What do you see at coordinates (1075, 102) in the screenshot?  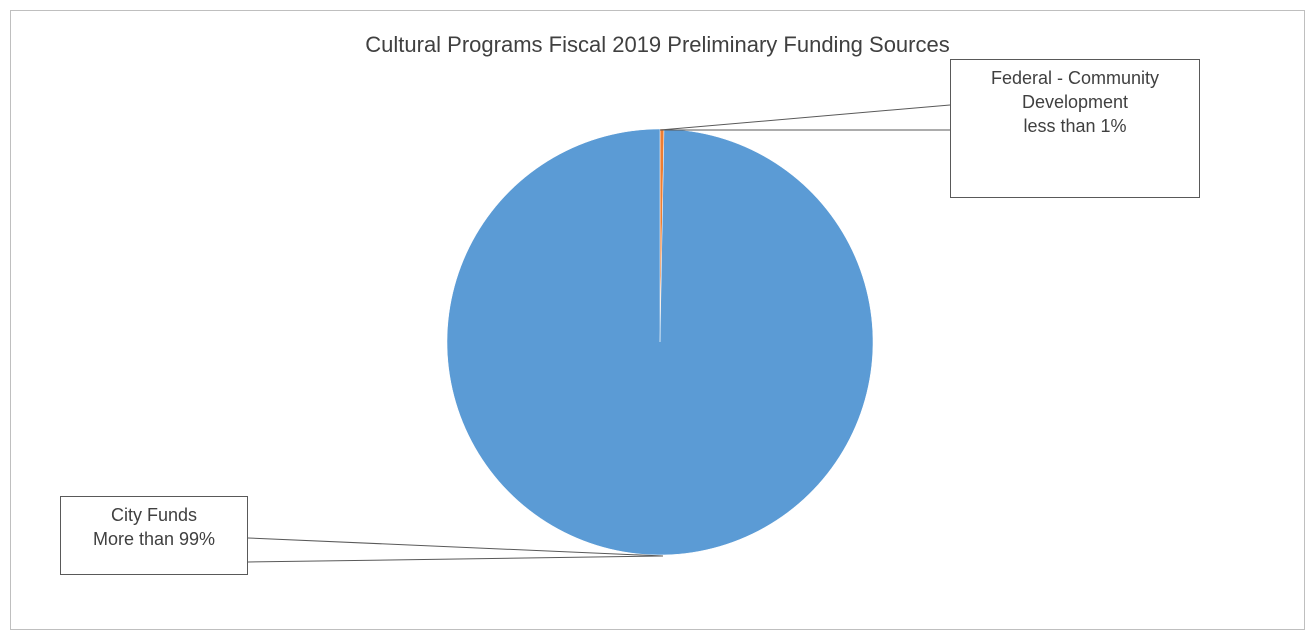 I see `data-label-federal-line2: Development` at bounding box center [1075, 102].